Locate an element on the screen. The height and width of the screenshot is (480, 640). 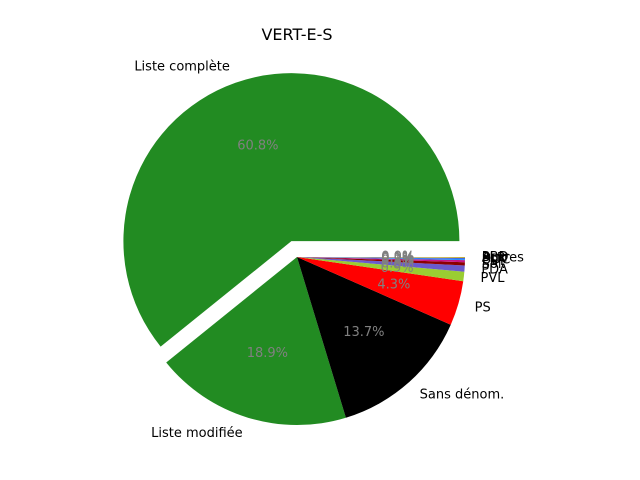
chart-title: VERT-E-S is located at coordinates (296, 34).